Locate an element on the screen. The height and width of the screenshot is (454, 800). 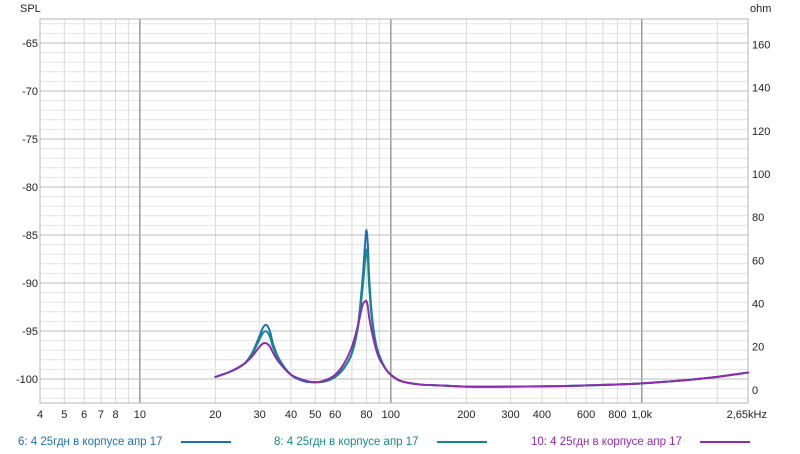
right-tick-label: 0 is located at coordinates (755, 391).